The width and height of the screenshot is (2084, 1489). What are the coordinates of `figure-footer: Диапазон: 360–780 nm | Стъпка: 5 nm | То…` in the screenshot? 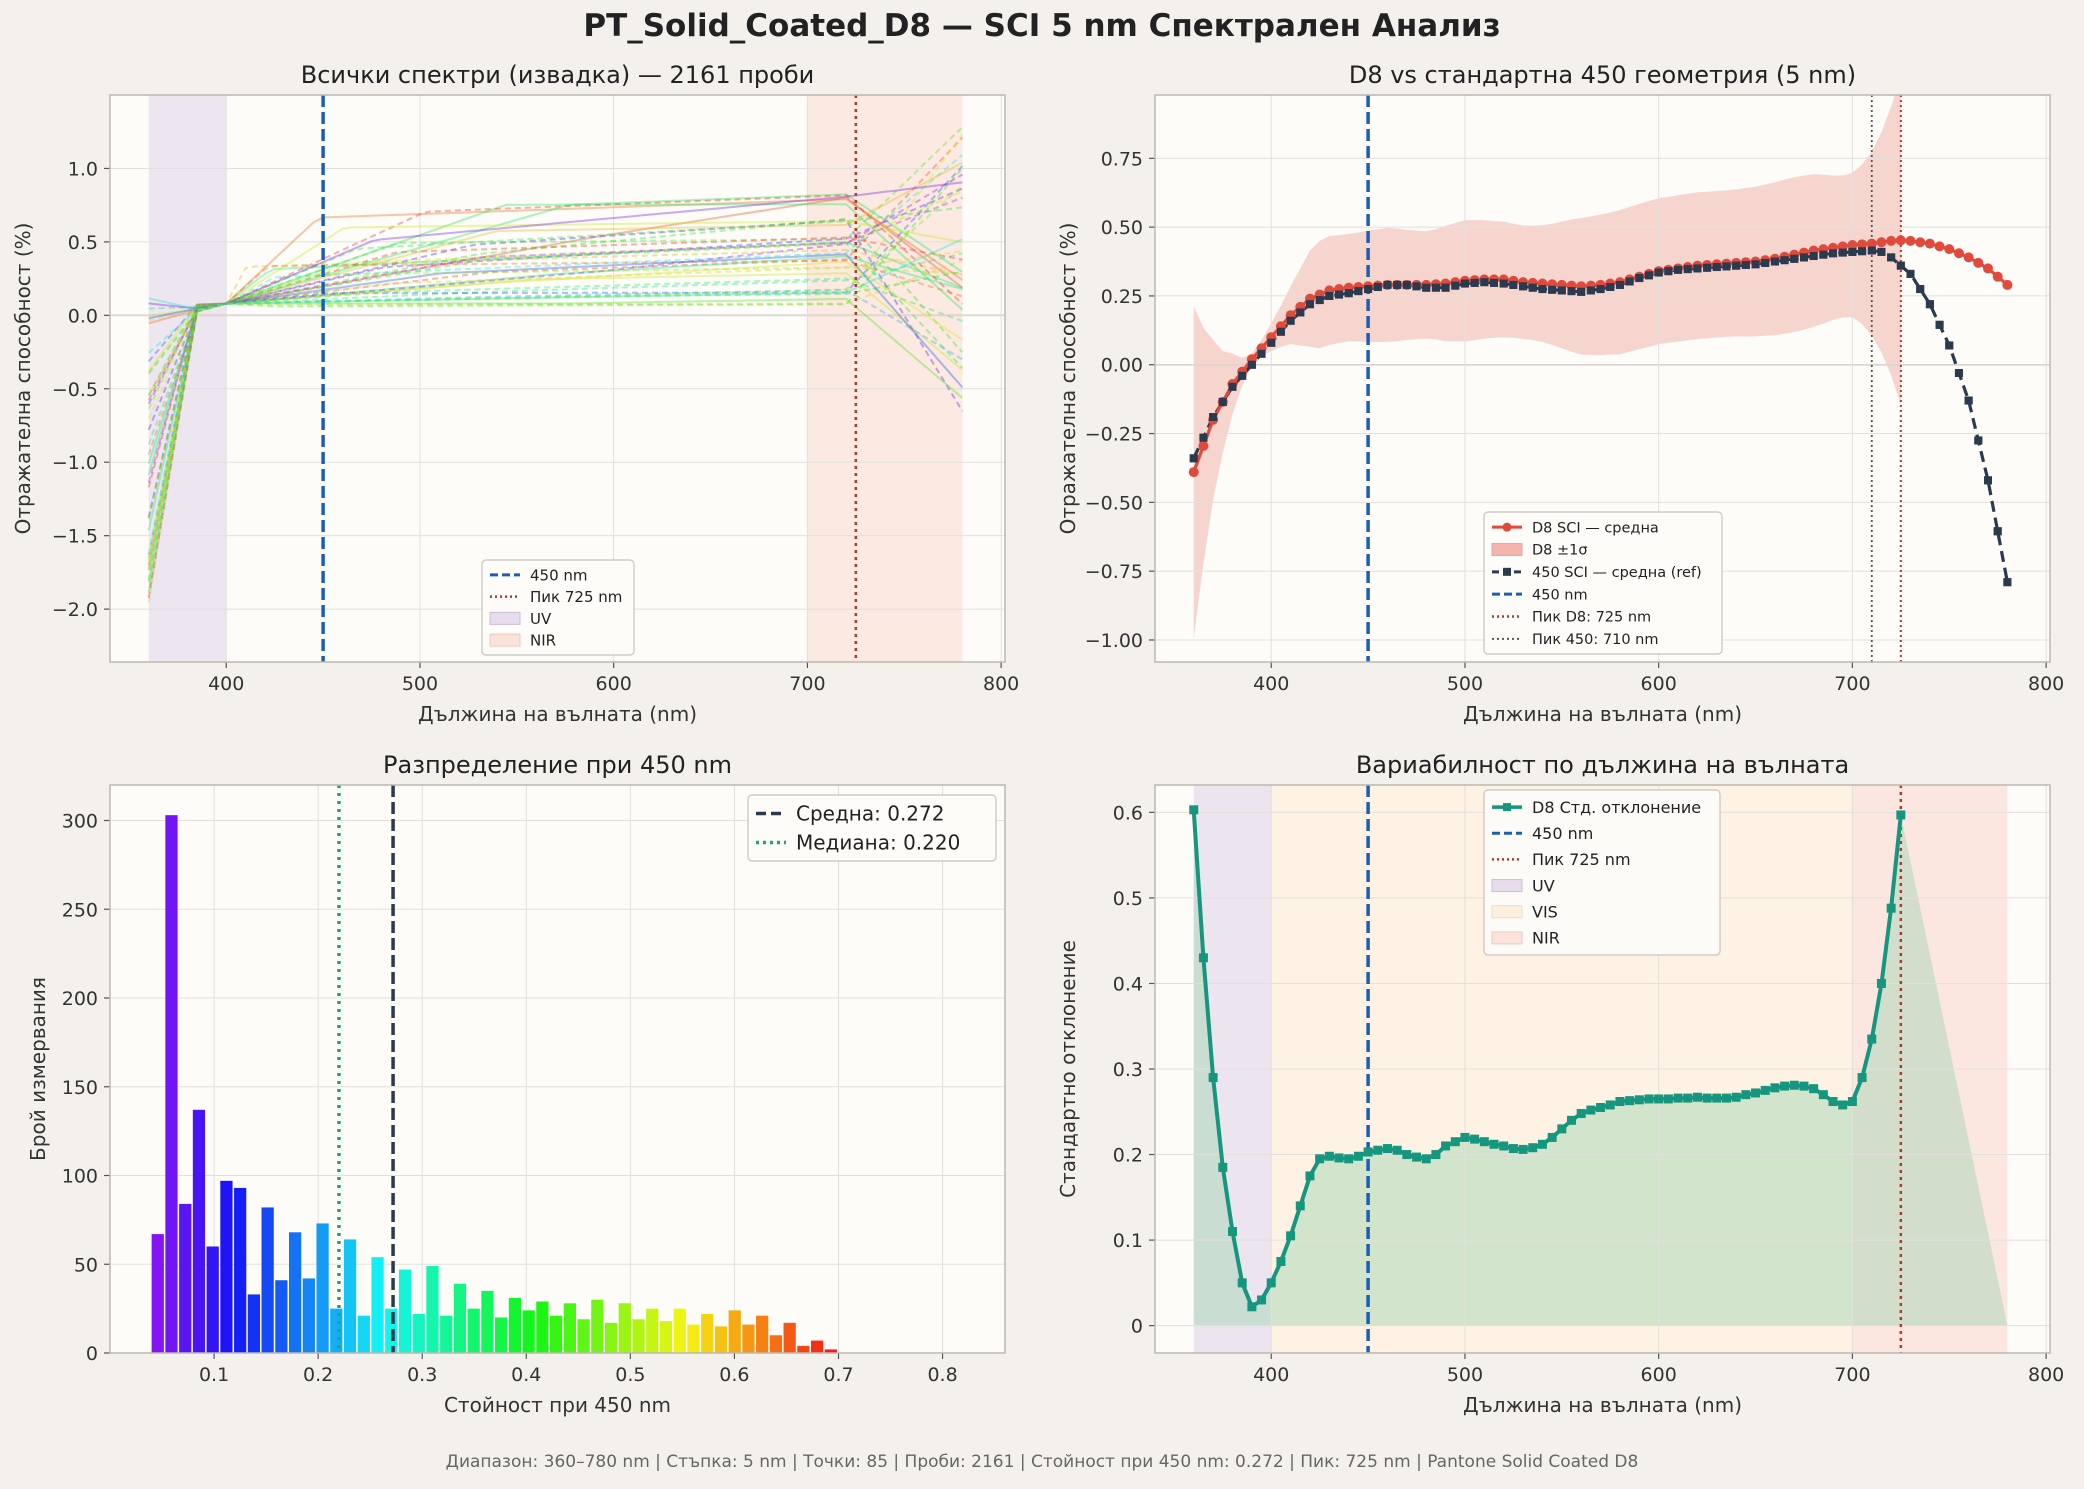 It's located at (1042, 1462).